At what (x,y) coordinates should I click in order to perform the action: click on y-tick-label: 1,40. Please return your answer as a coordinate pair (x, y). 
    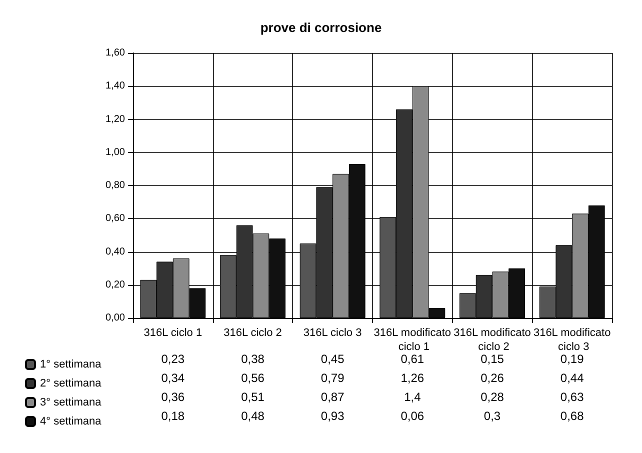
    Looking at the image, I should click on (116, 86).